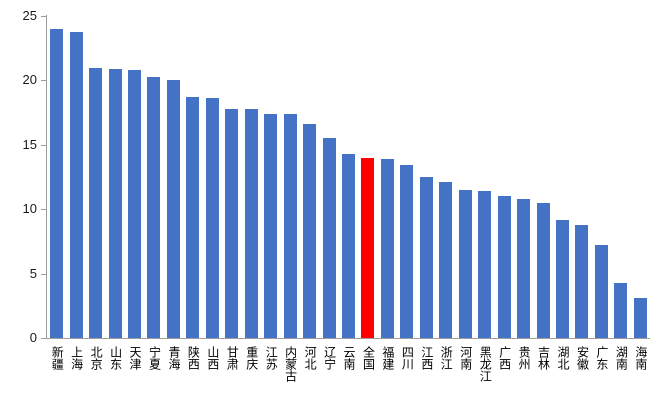 This screenshot has height=403, width=661. I want to click on x-label-column: 山东, so click(114, 364).